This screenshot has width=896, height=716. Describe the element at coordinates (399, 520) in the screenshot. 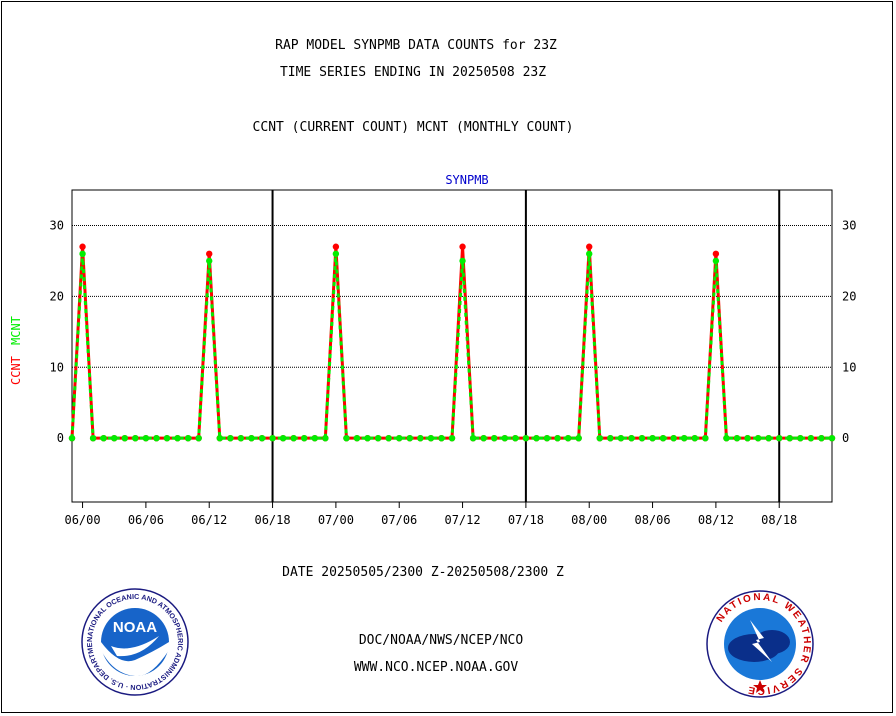

I see `x-tick-label: 07/06` at that location.